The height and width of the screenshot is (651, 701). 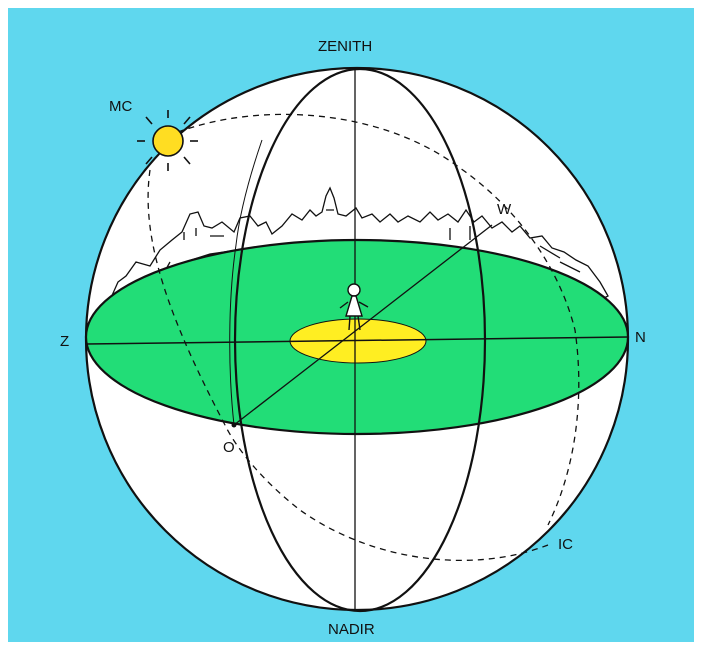 I want to click on observer-figure, so click(x=354, y=307).